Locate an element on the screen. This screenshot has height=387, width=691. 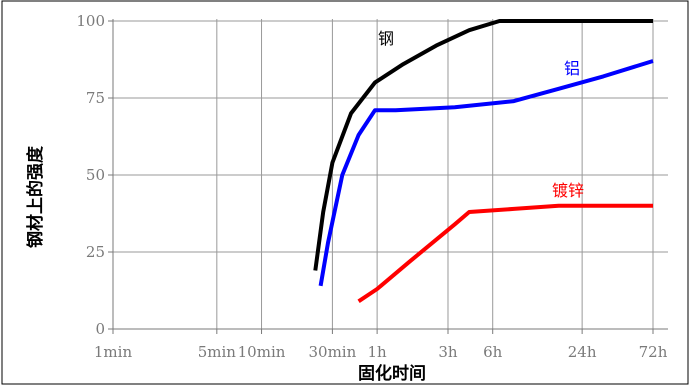
x-tick-label: 72h is located at coordinates (653, 352).